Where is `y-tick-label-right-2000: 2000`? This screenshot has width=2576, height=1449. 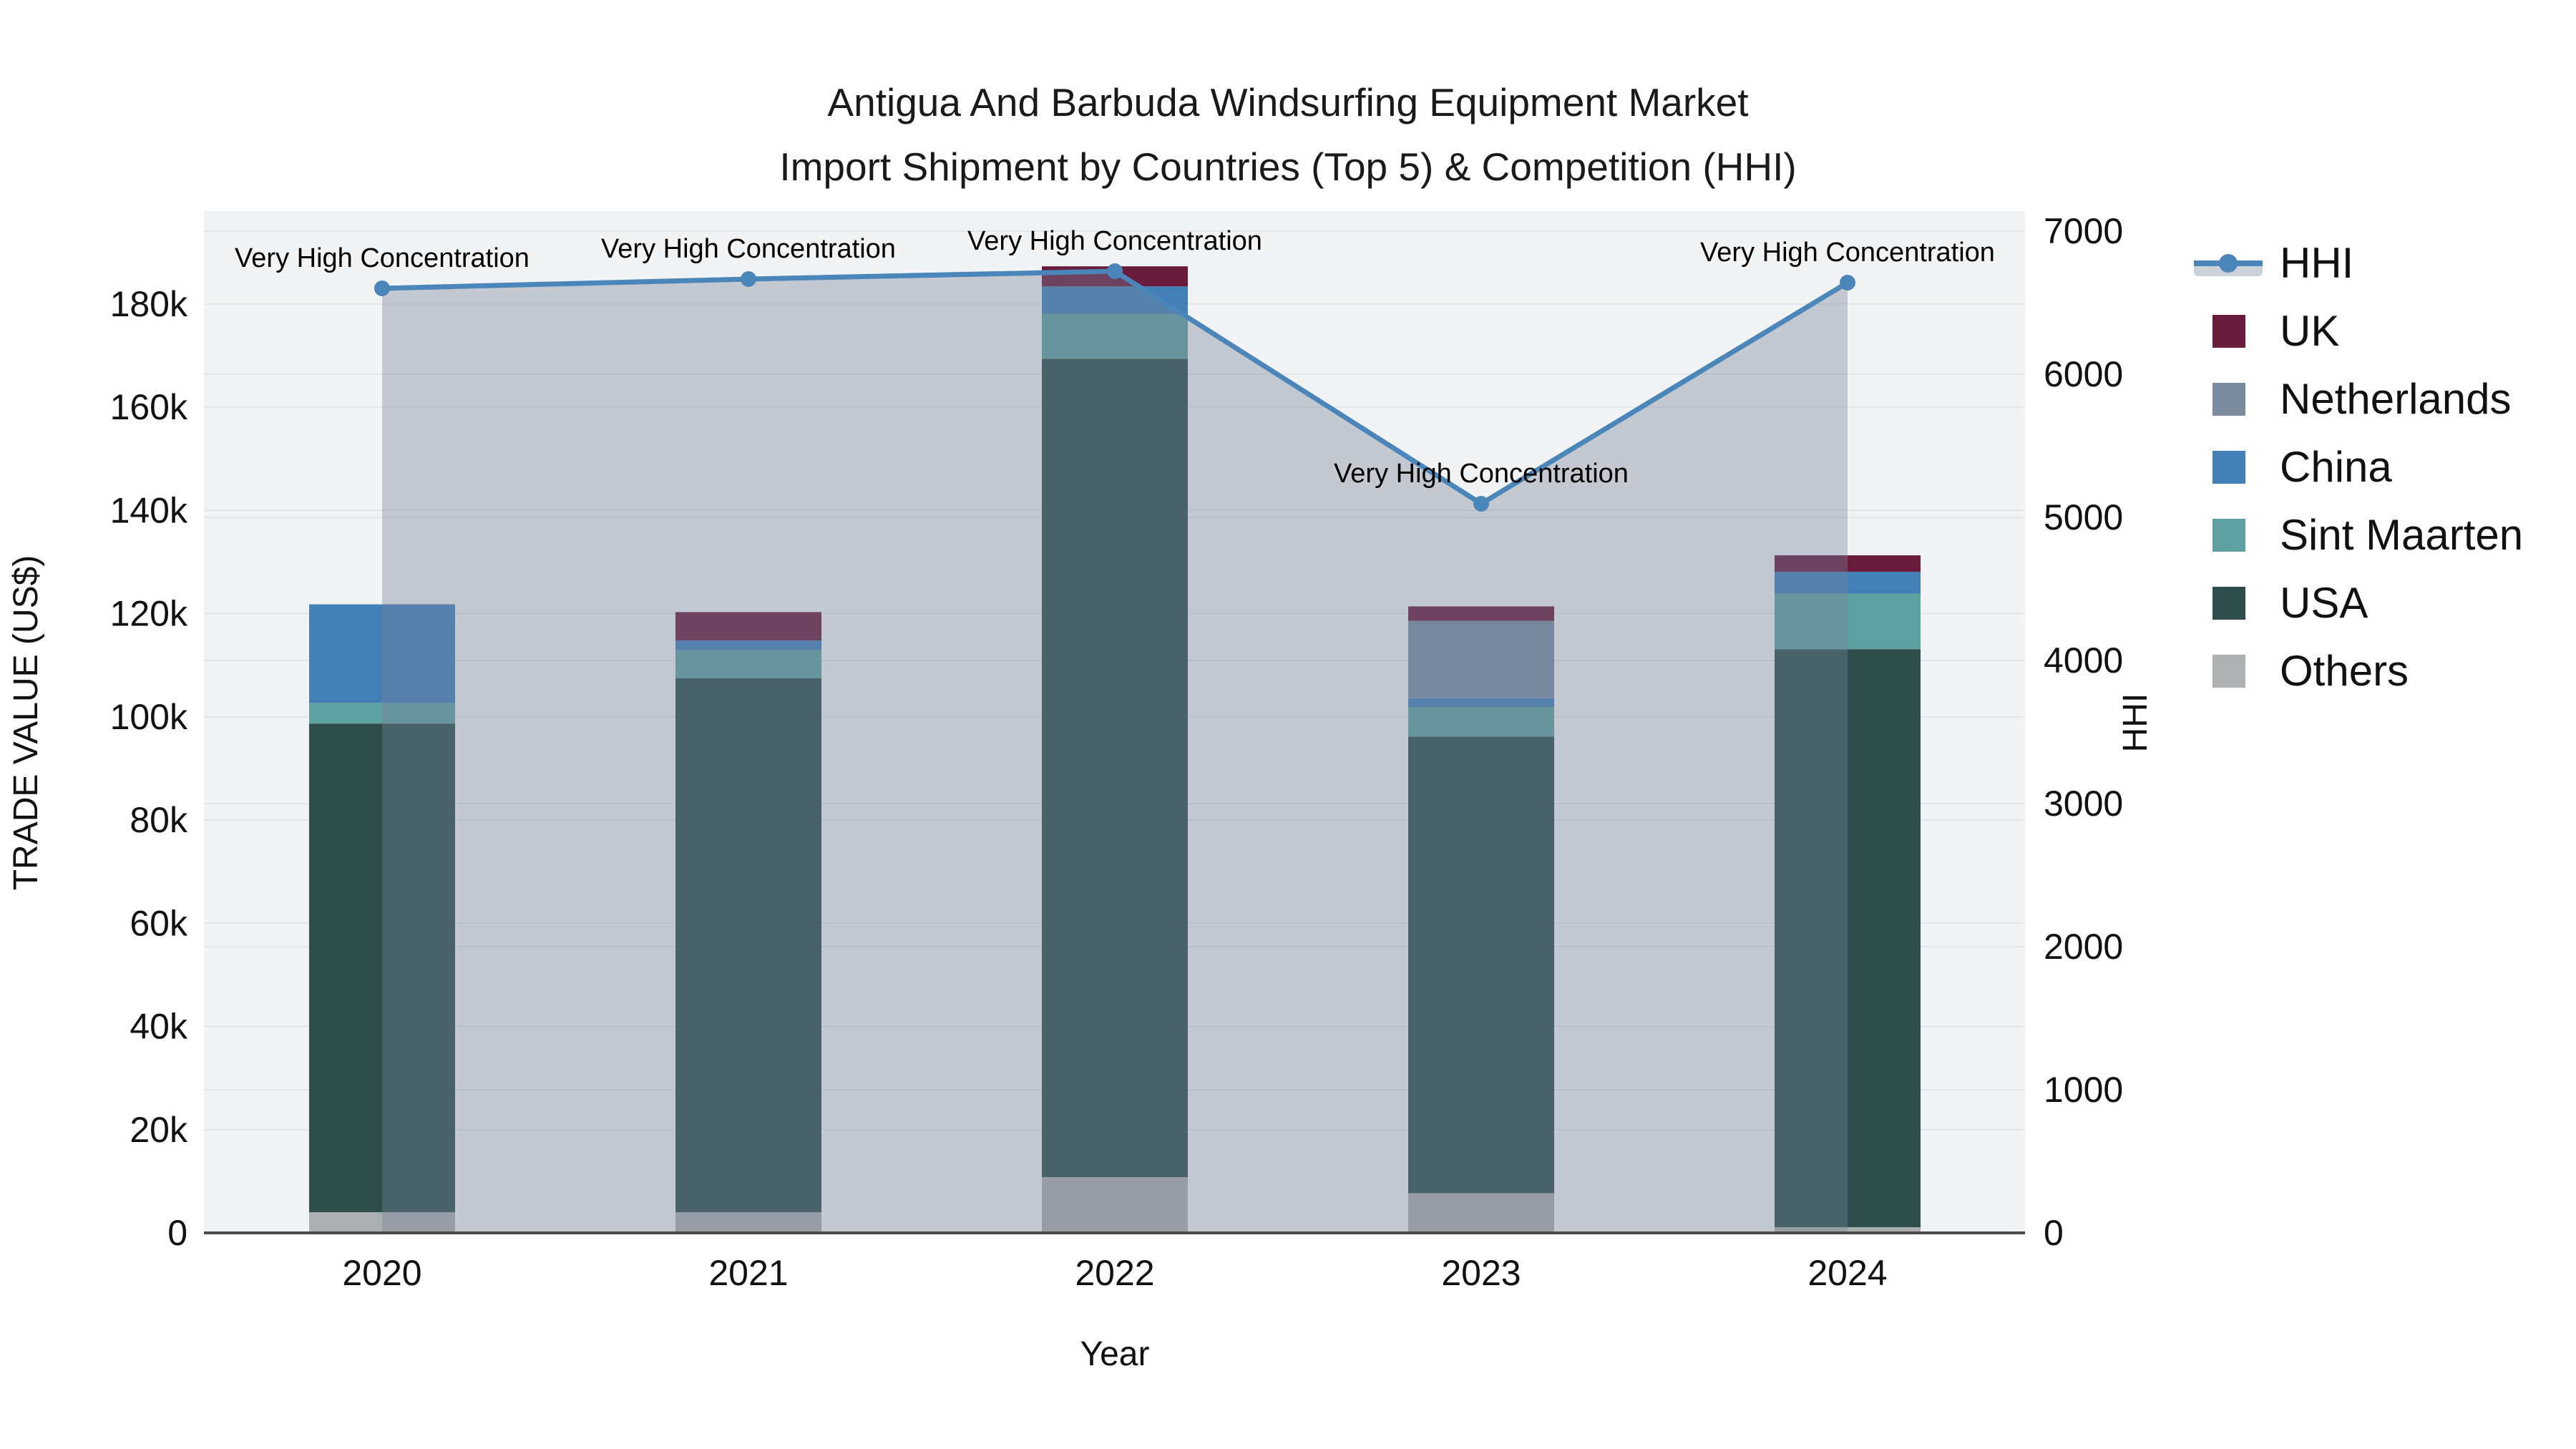
y-tick-label-right-2000: 2000 is located at coordinates (2083, 947).